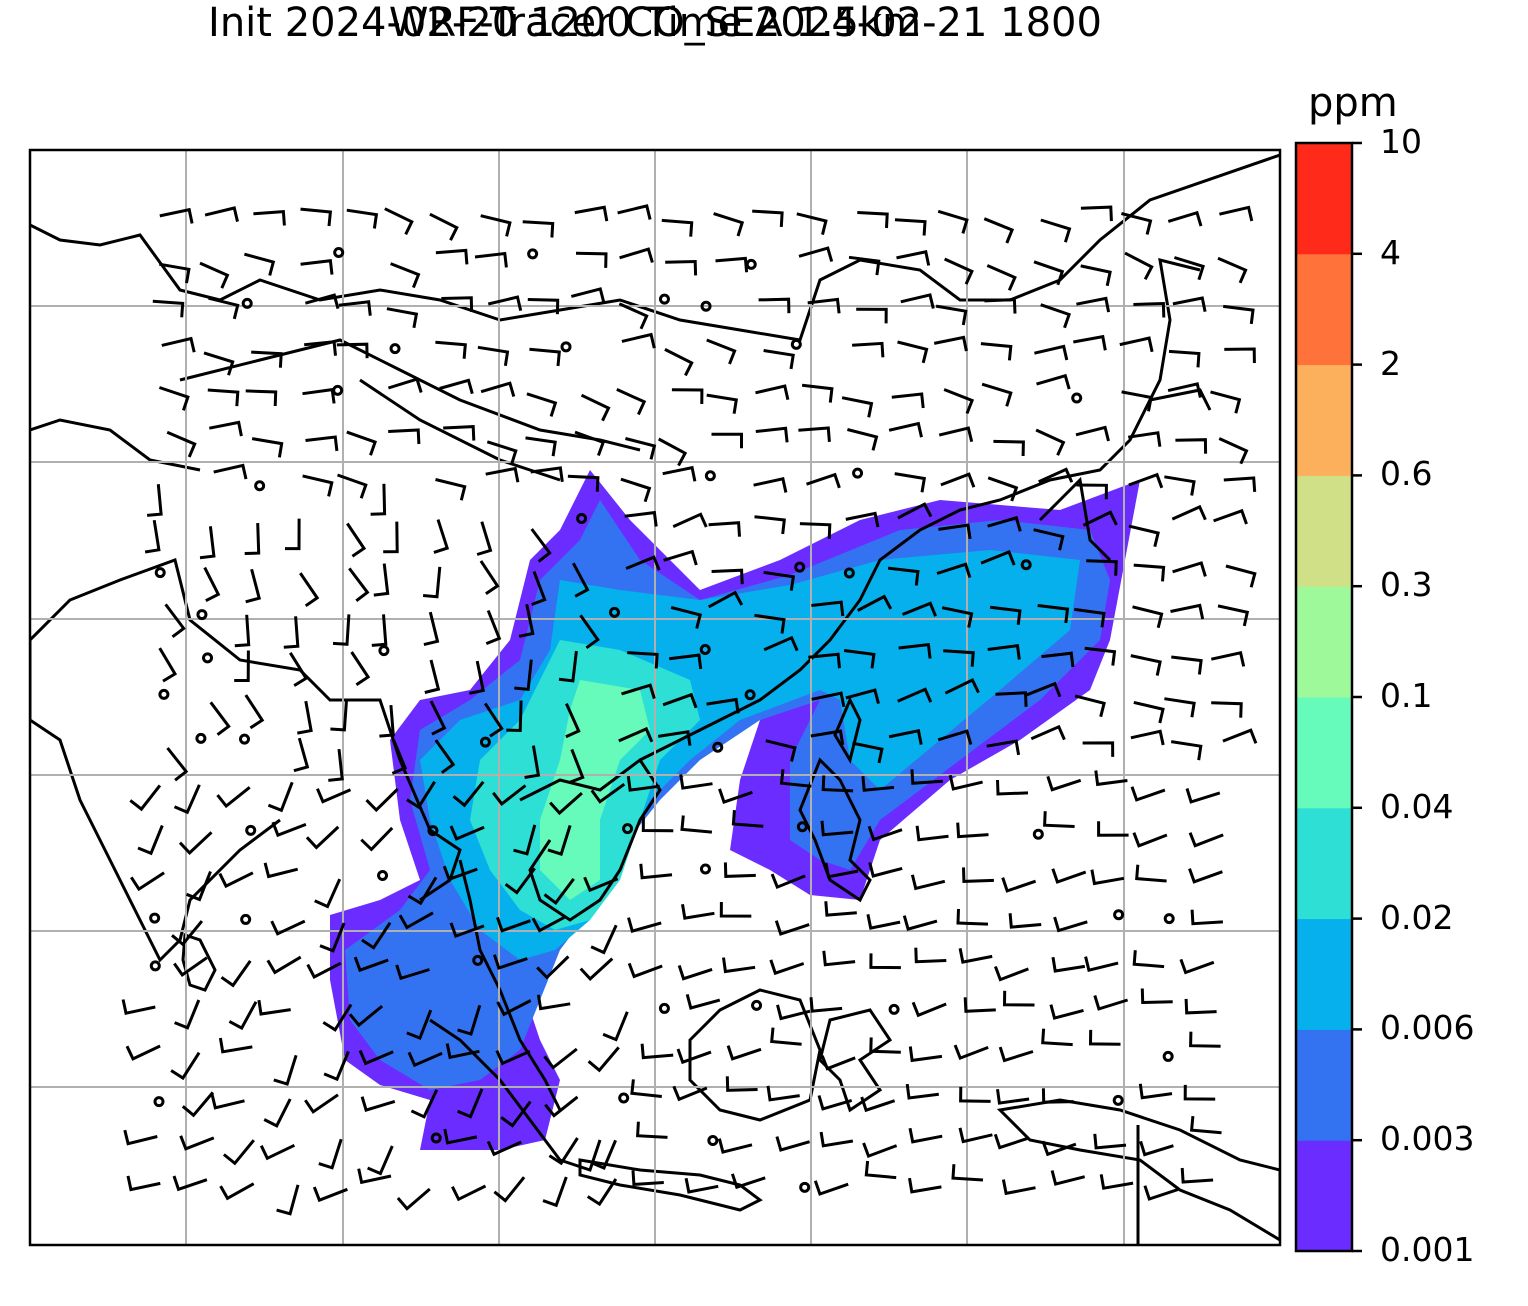 The width and height of the screenshot is (1528, 1306). Describe the element at coordinates (1324, 1085) in the screenshot. I see `colorbar-segment` at that location.